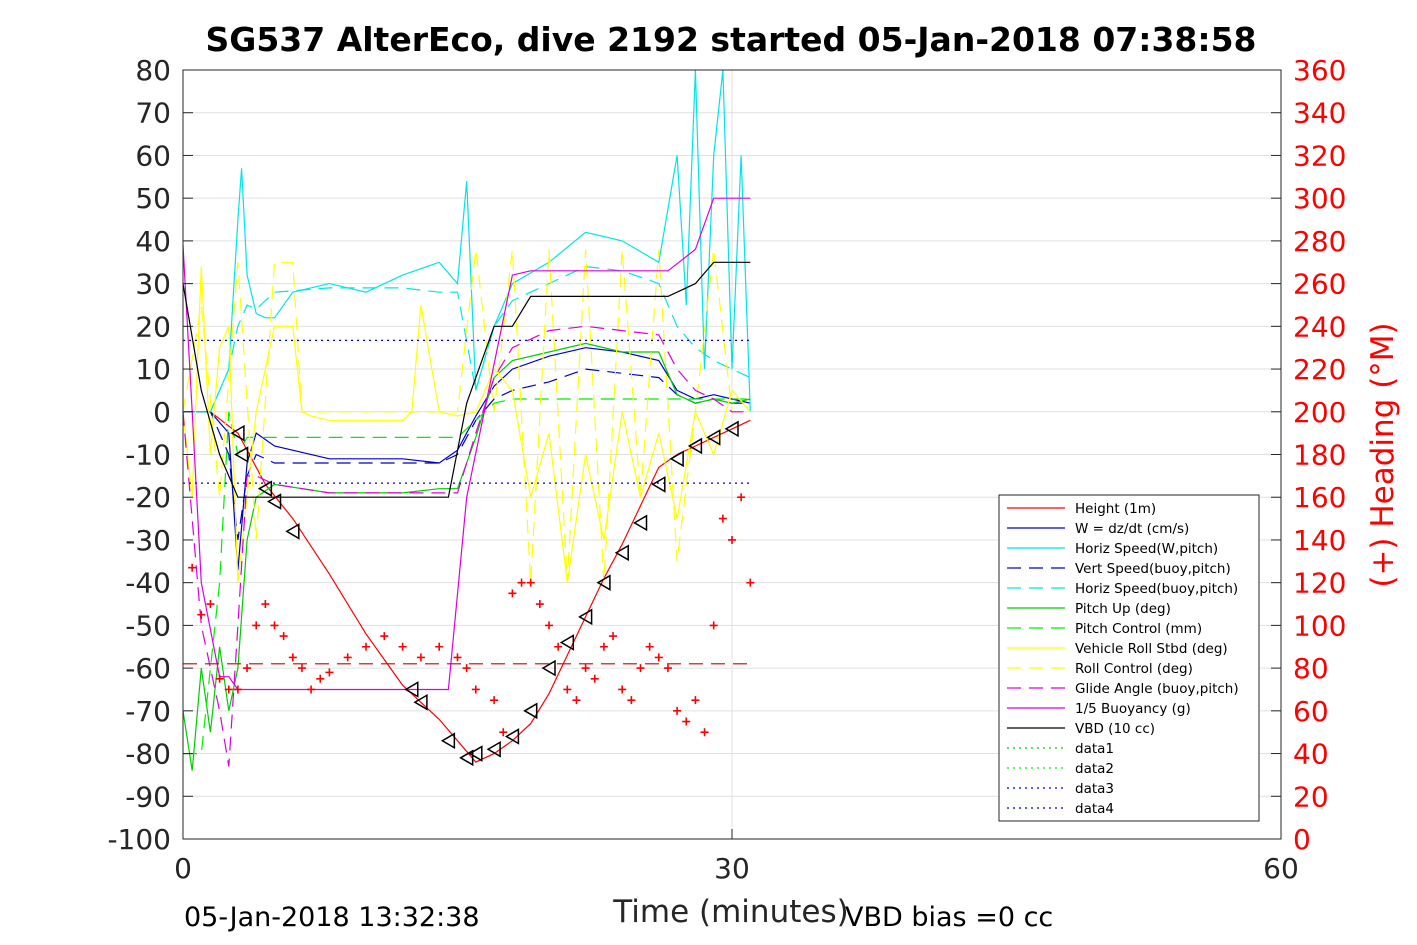 The image size is (1417, 945). Describe the element at coordinates (1319, 455) in the screenshot. I see `tick-label-right: 180` at that location.